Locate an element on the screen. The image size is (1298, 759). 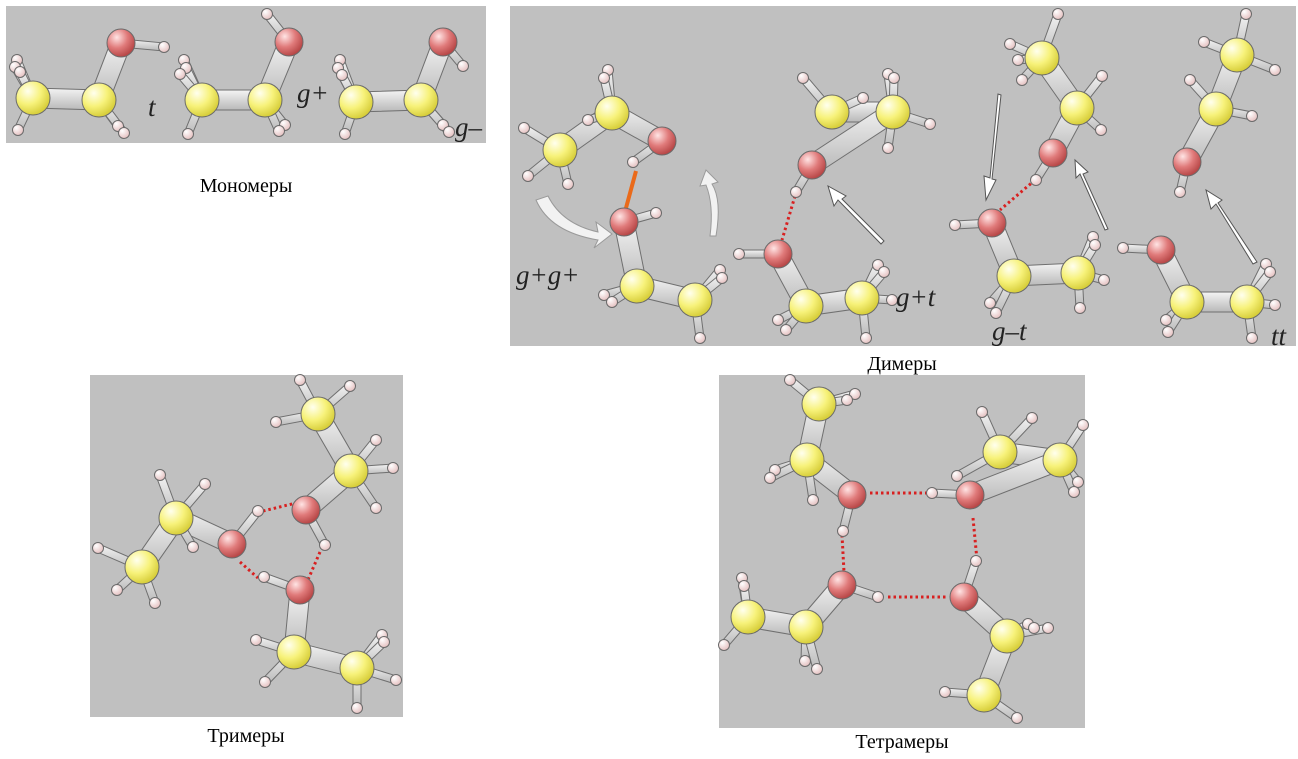
dimer-gplus-t is located at coordinates (834, 206).